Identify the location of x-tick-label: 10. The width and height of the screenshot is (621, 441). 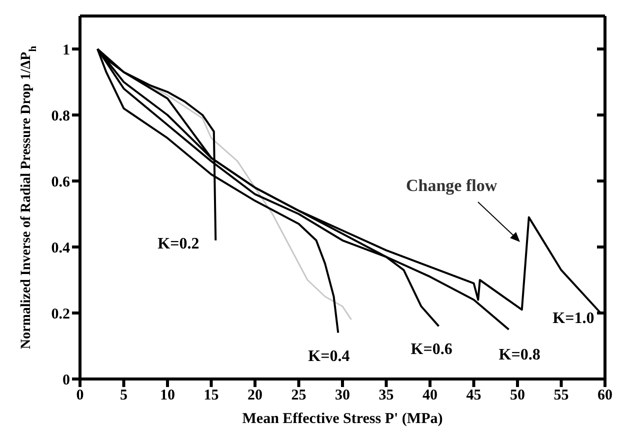
(167, 396).